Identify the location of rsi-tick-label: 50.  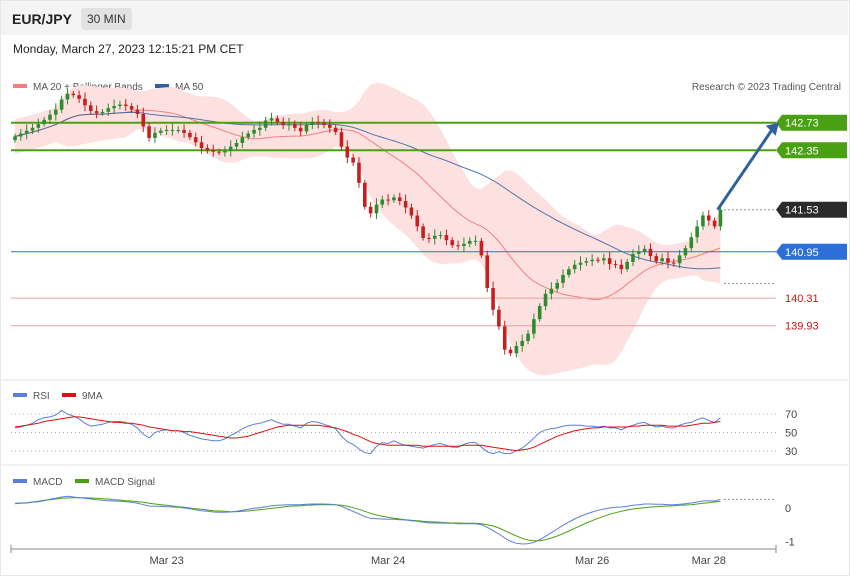
(791, 434).